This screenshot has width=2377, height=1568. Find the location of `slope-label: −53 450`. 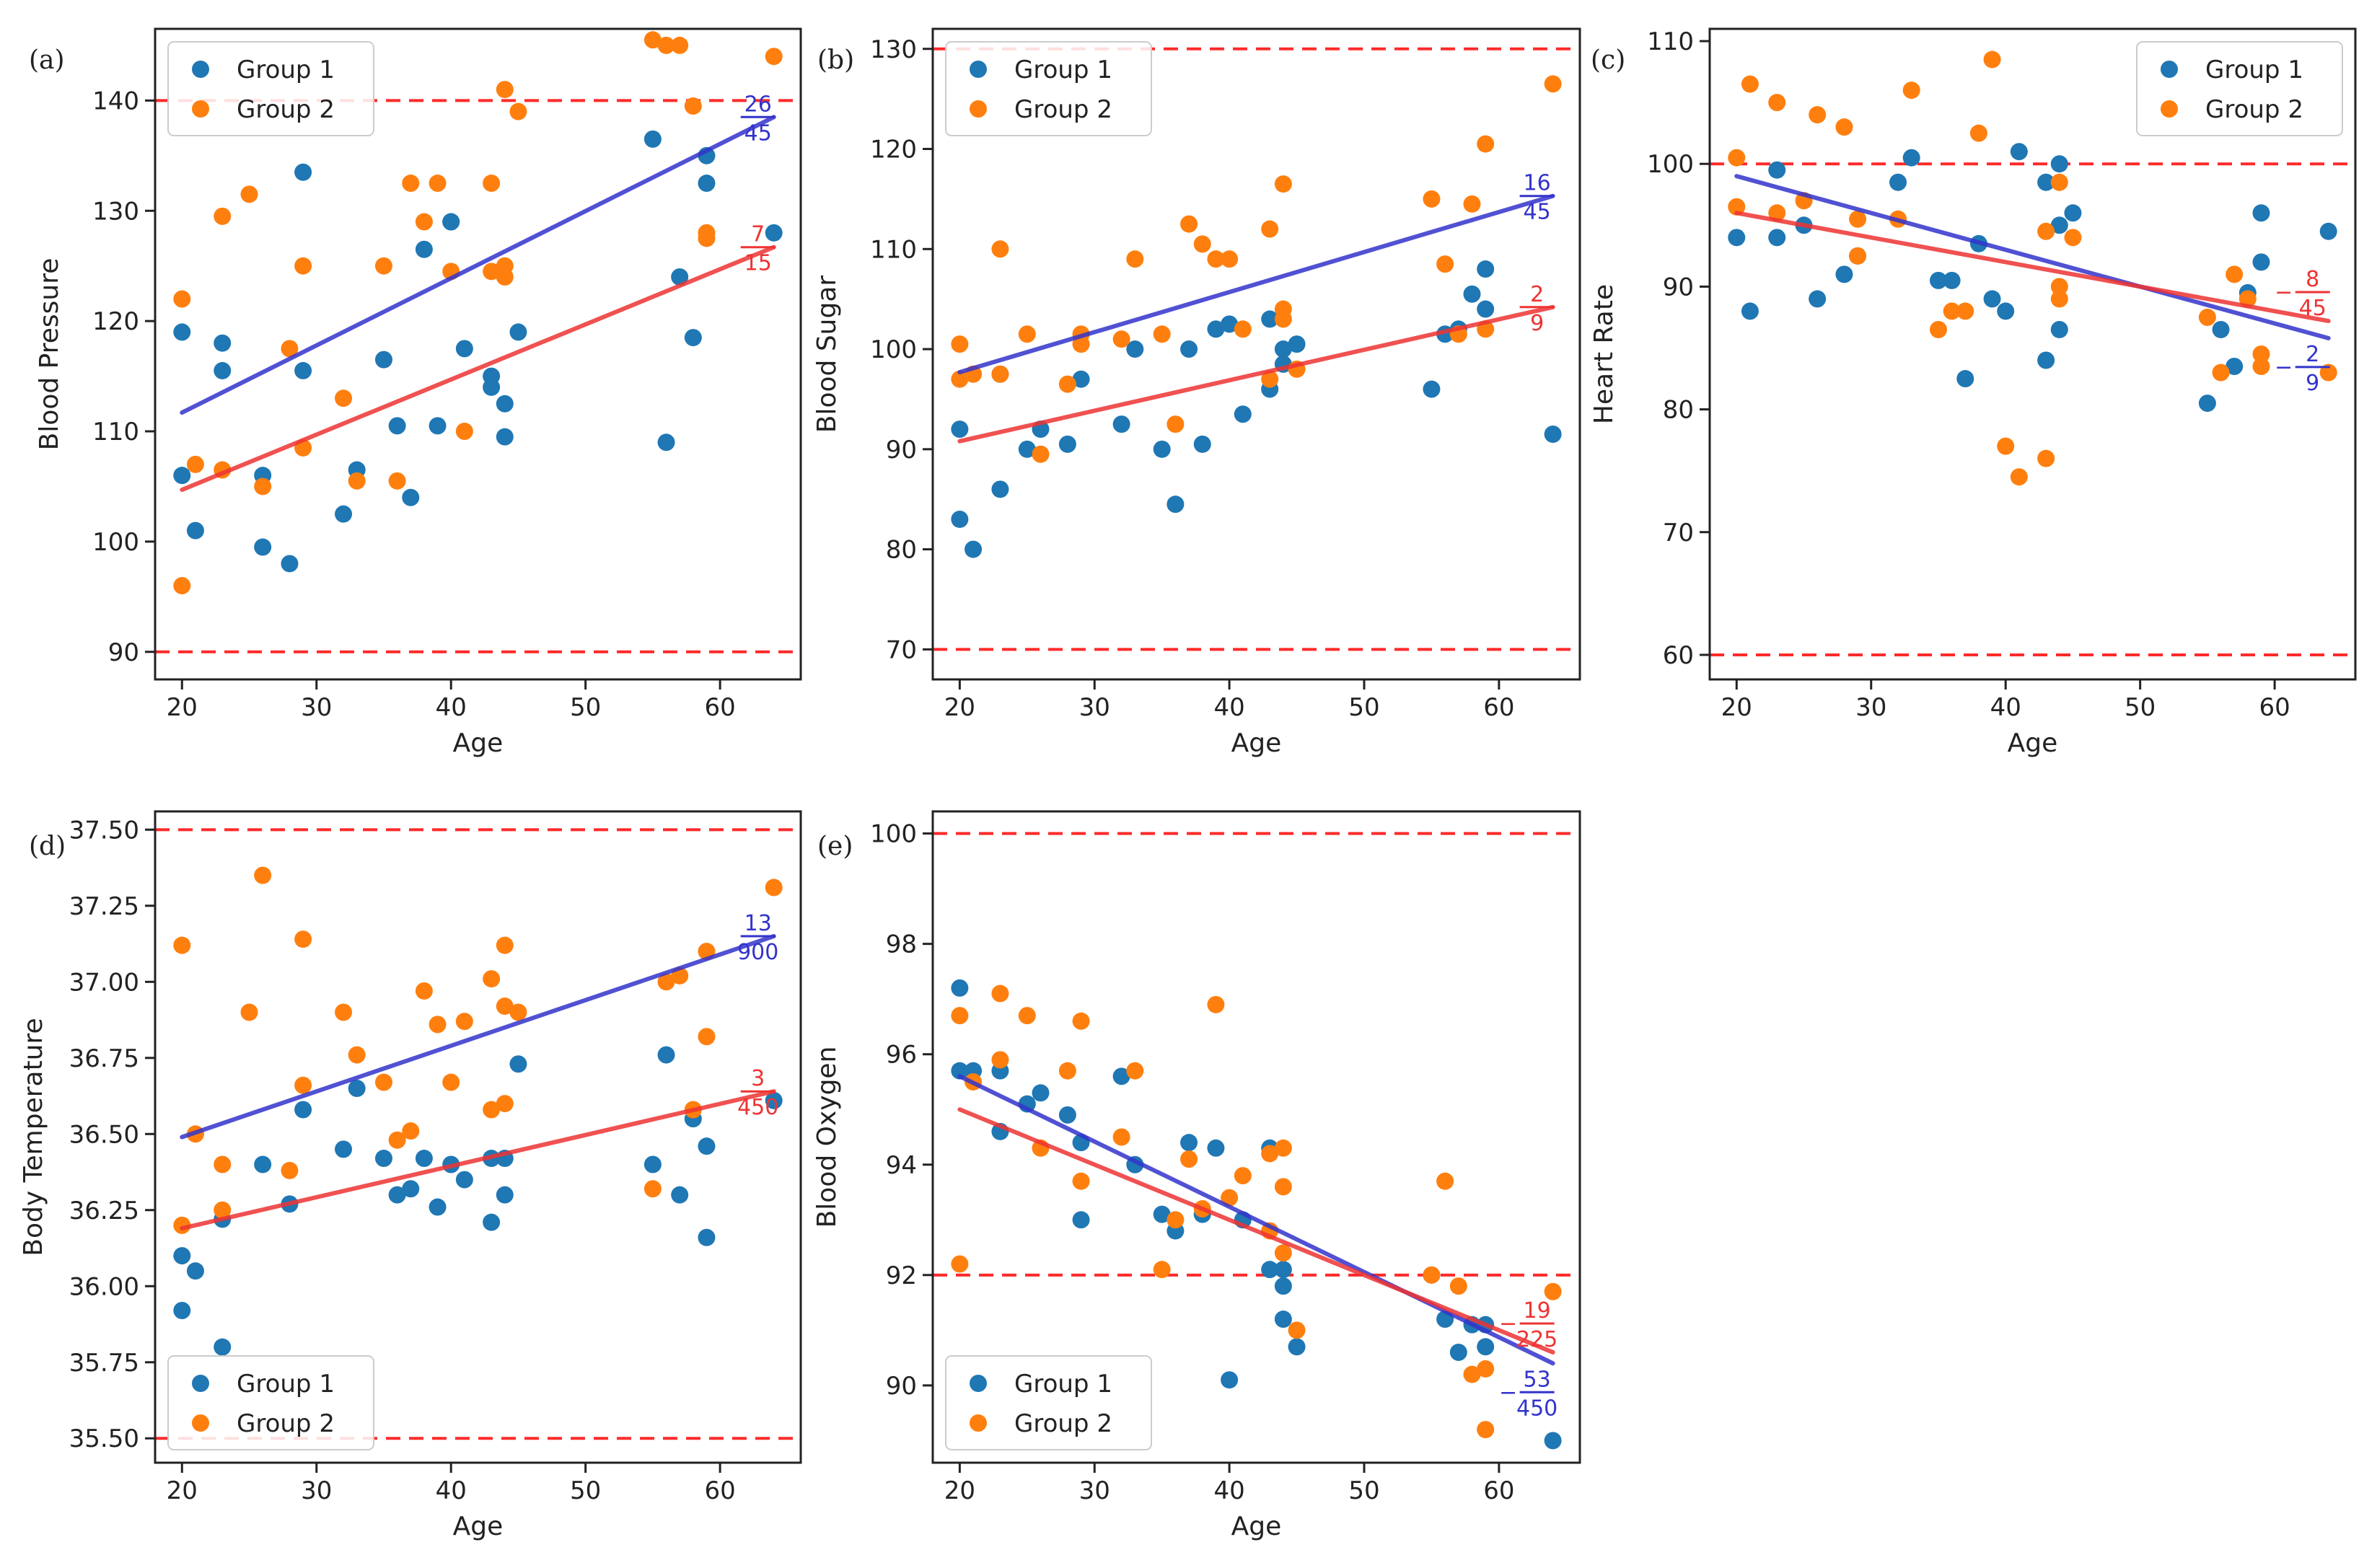

slope-label: −53 450 is located at coordinates (1528, 1394).